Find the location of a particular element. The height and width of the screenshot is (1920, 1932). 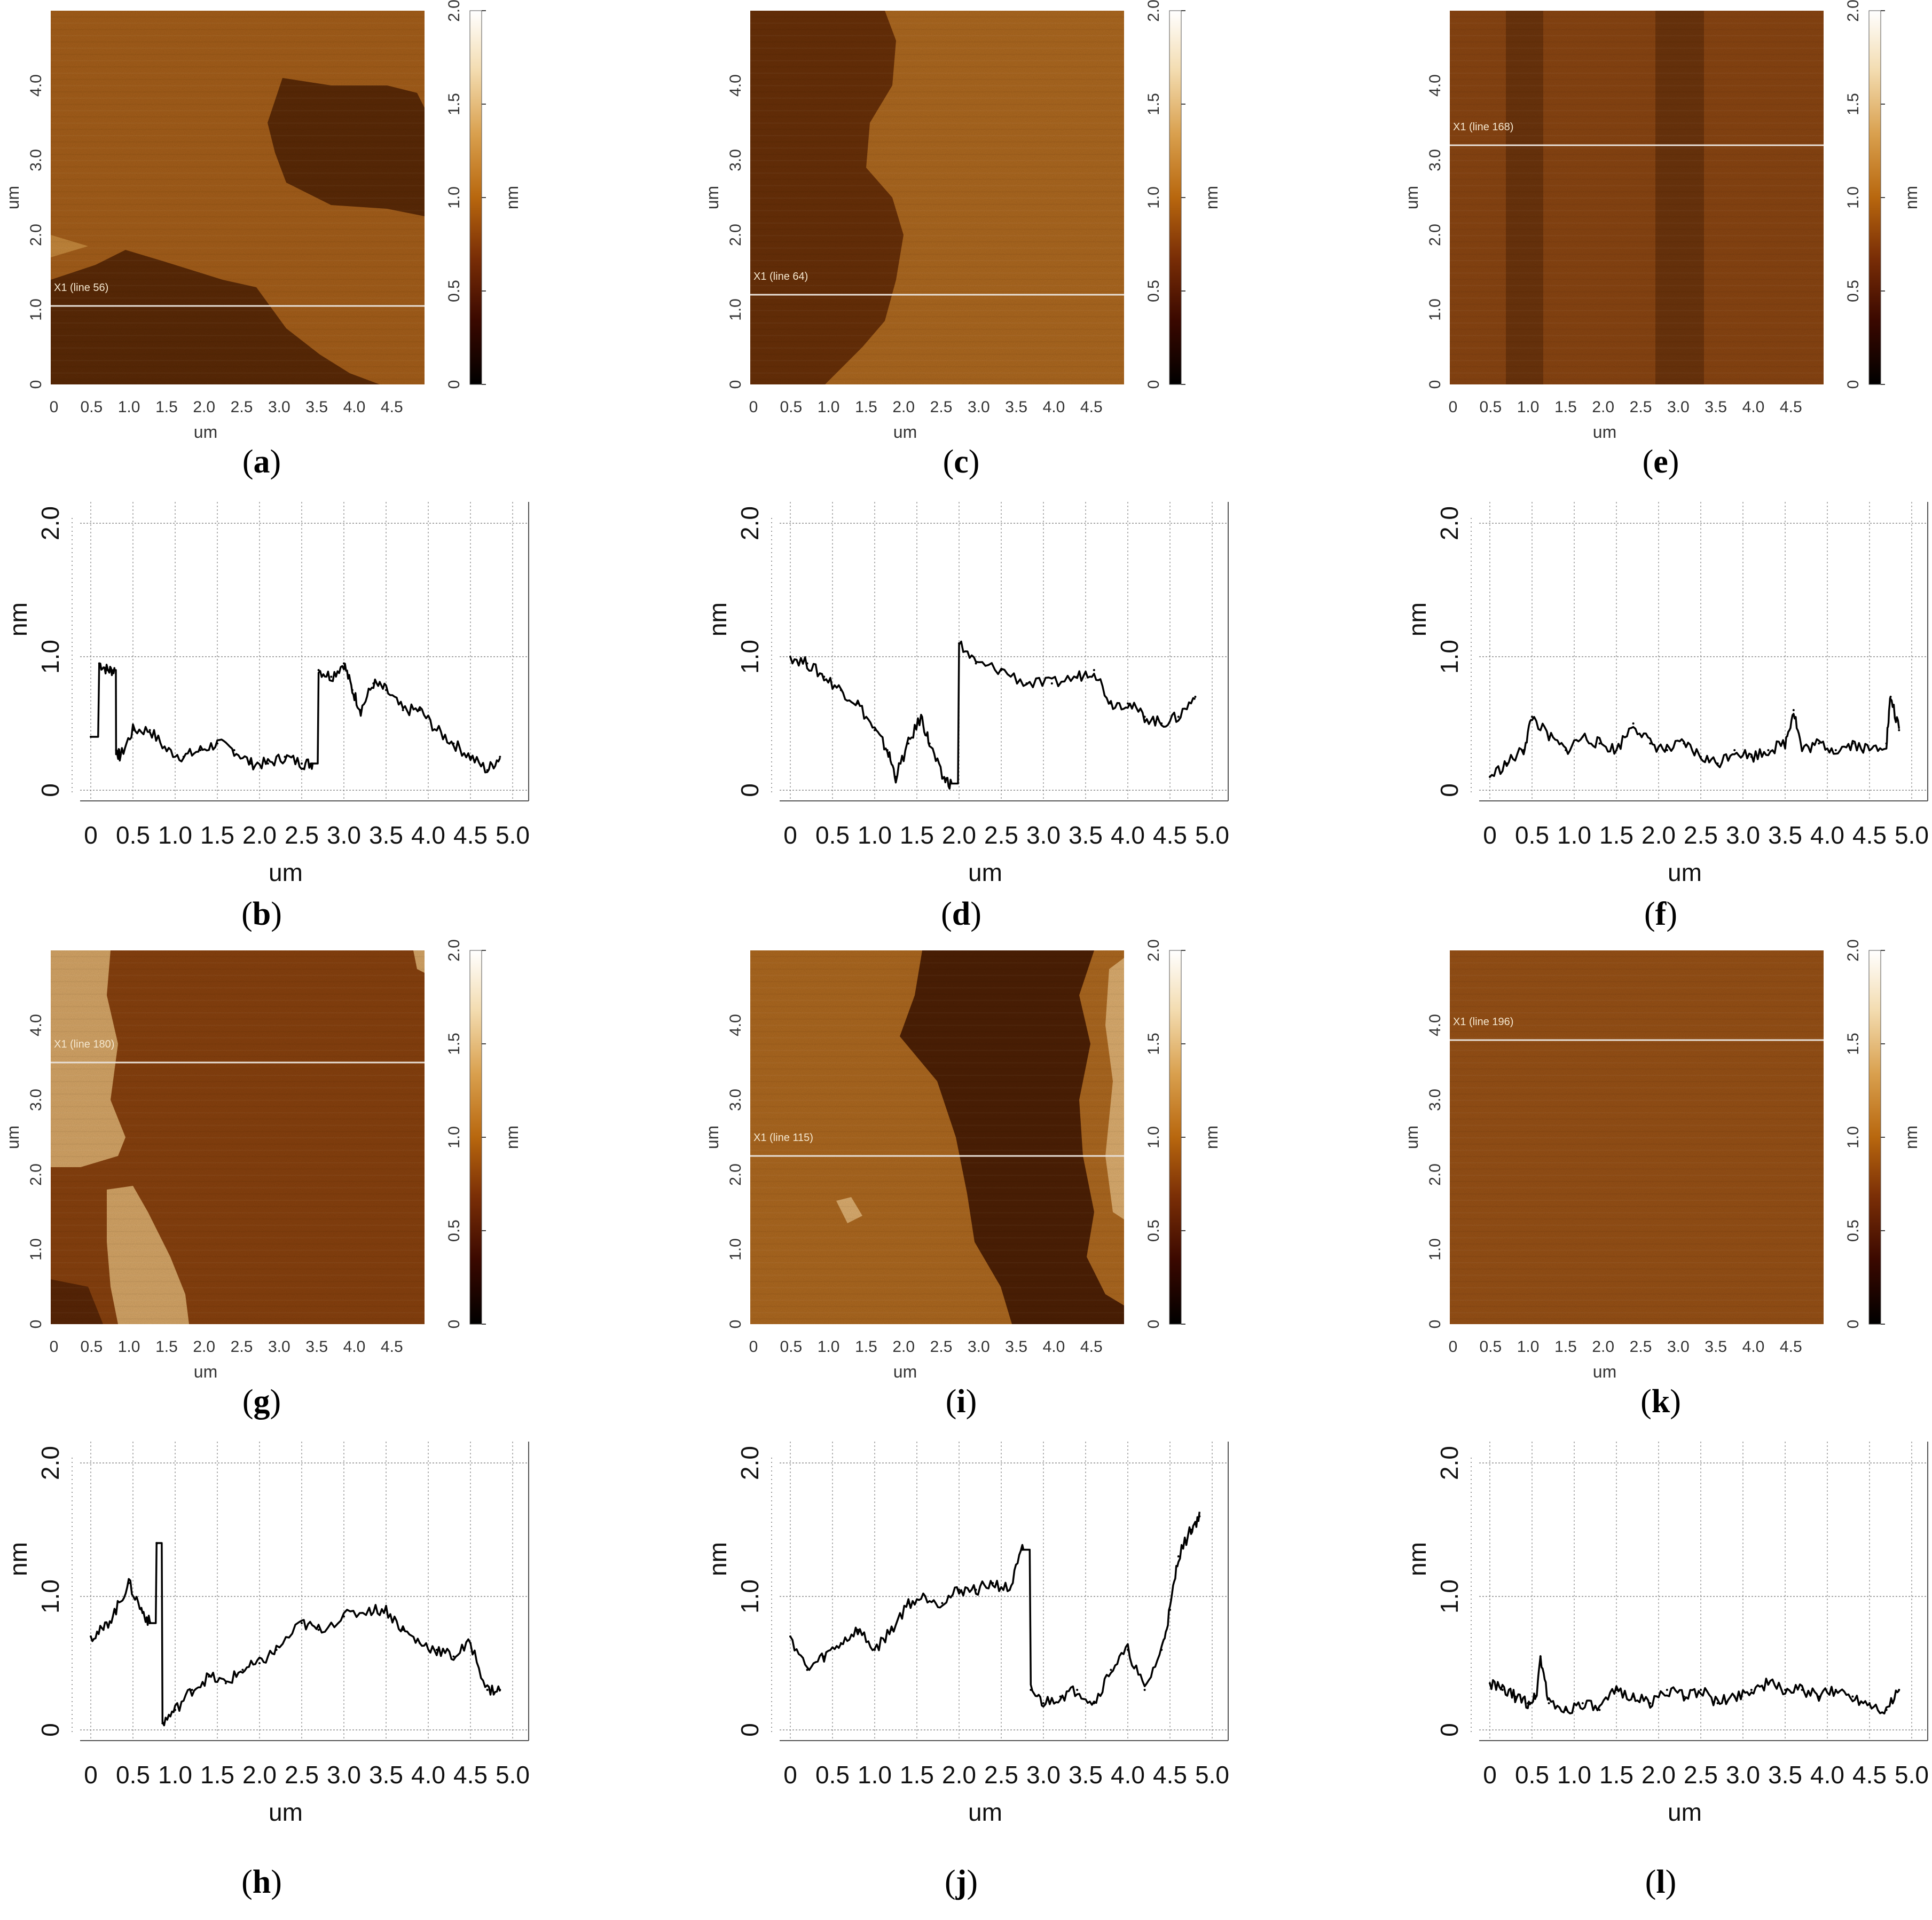

colorbar-label: nm is located at coordinates (512, 197).